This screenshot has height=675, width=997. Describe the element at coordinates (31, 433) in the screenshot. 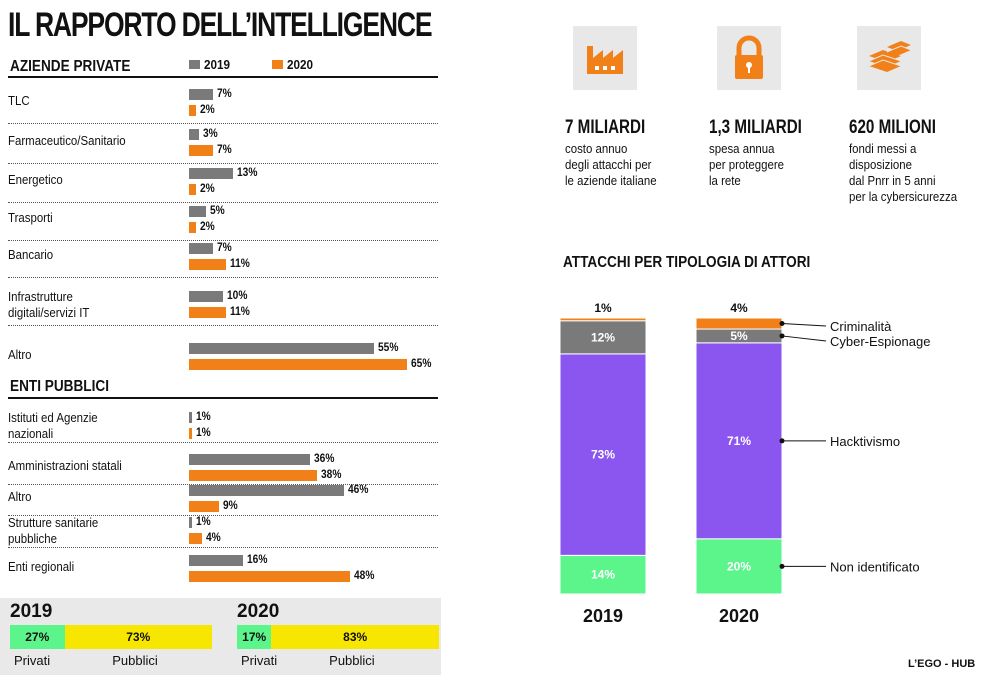

I see `public-label-line: nazionali` at that location.